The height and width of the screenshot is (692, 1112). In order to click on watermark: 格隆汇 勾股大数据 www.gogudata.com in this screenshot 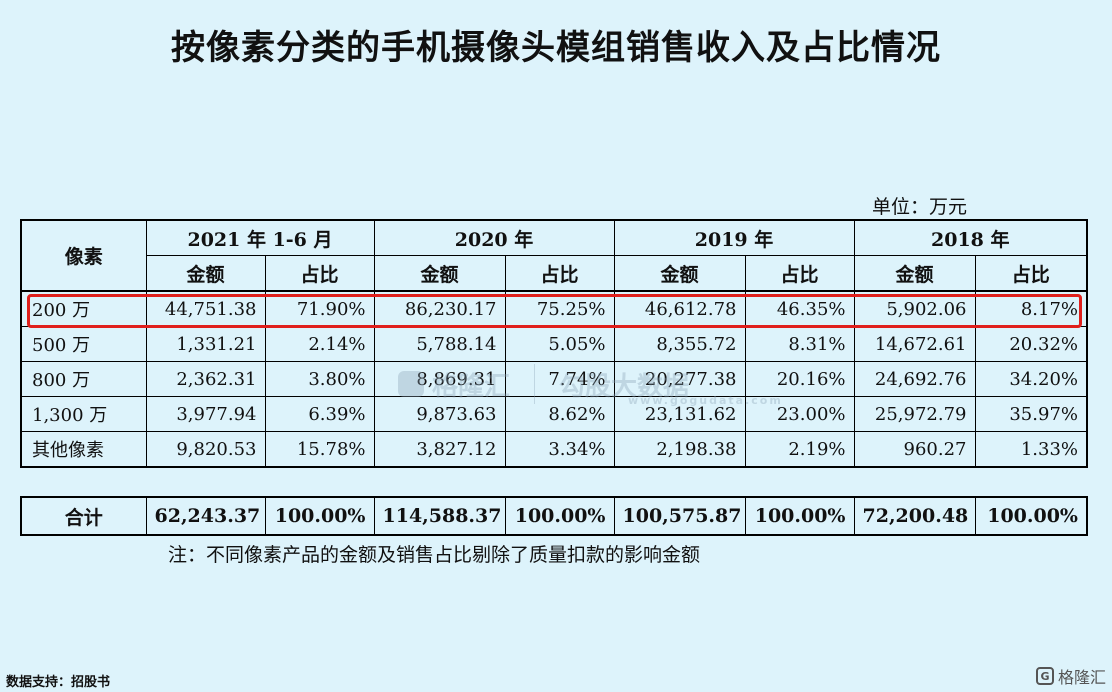, I will do `click(589, 385)`.